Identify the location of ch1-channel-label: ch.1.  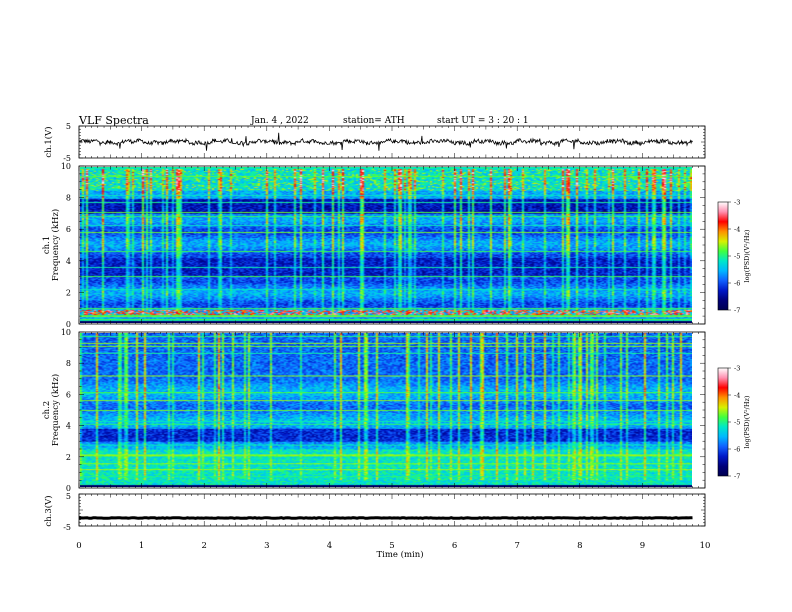
(47, 245).